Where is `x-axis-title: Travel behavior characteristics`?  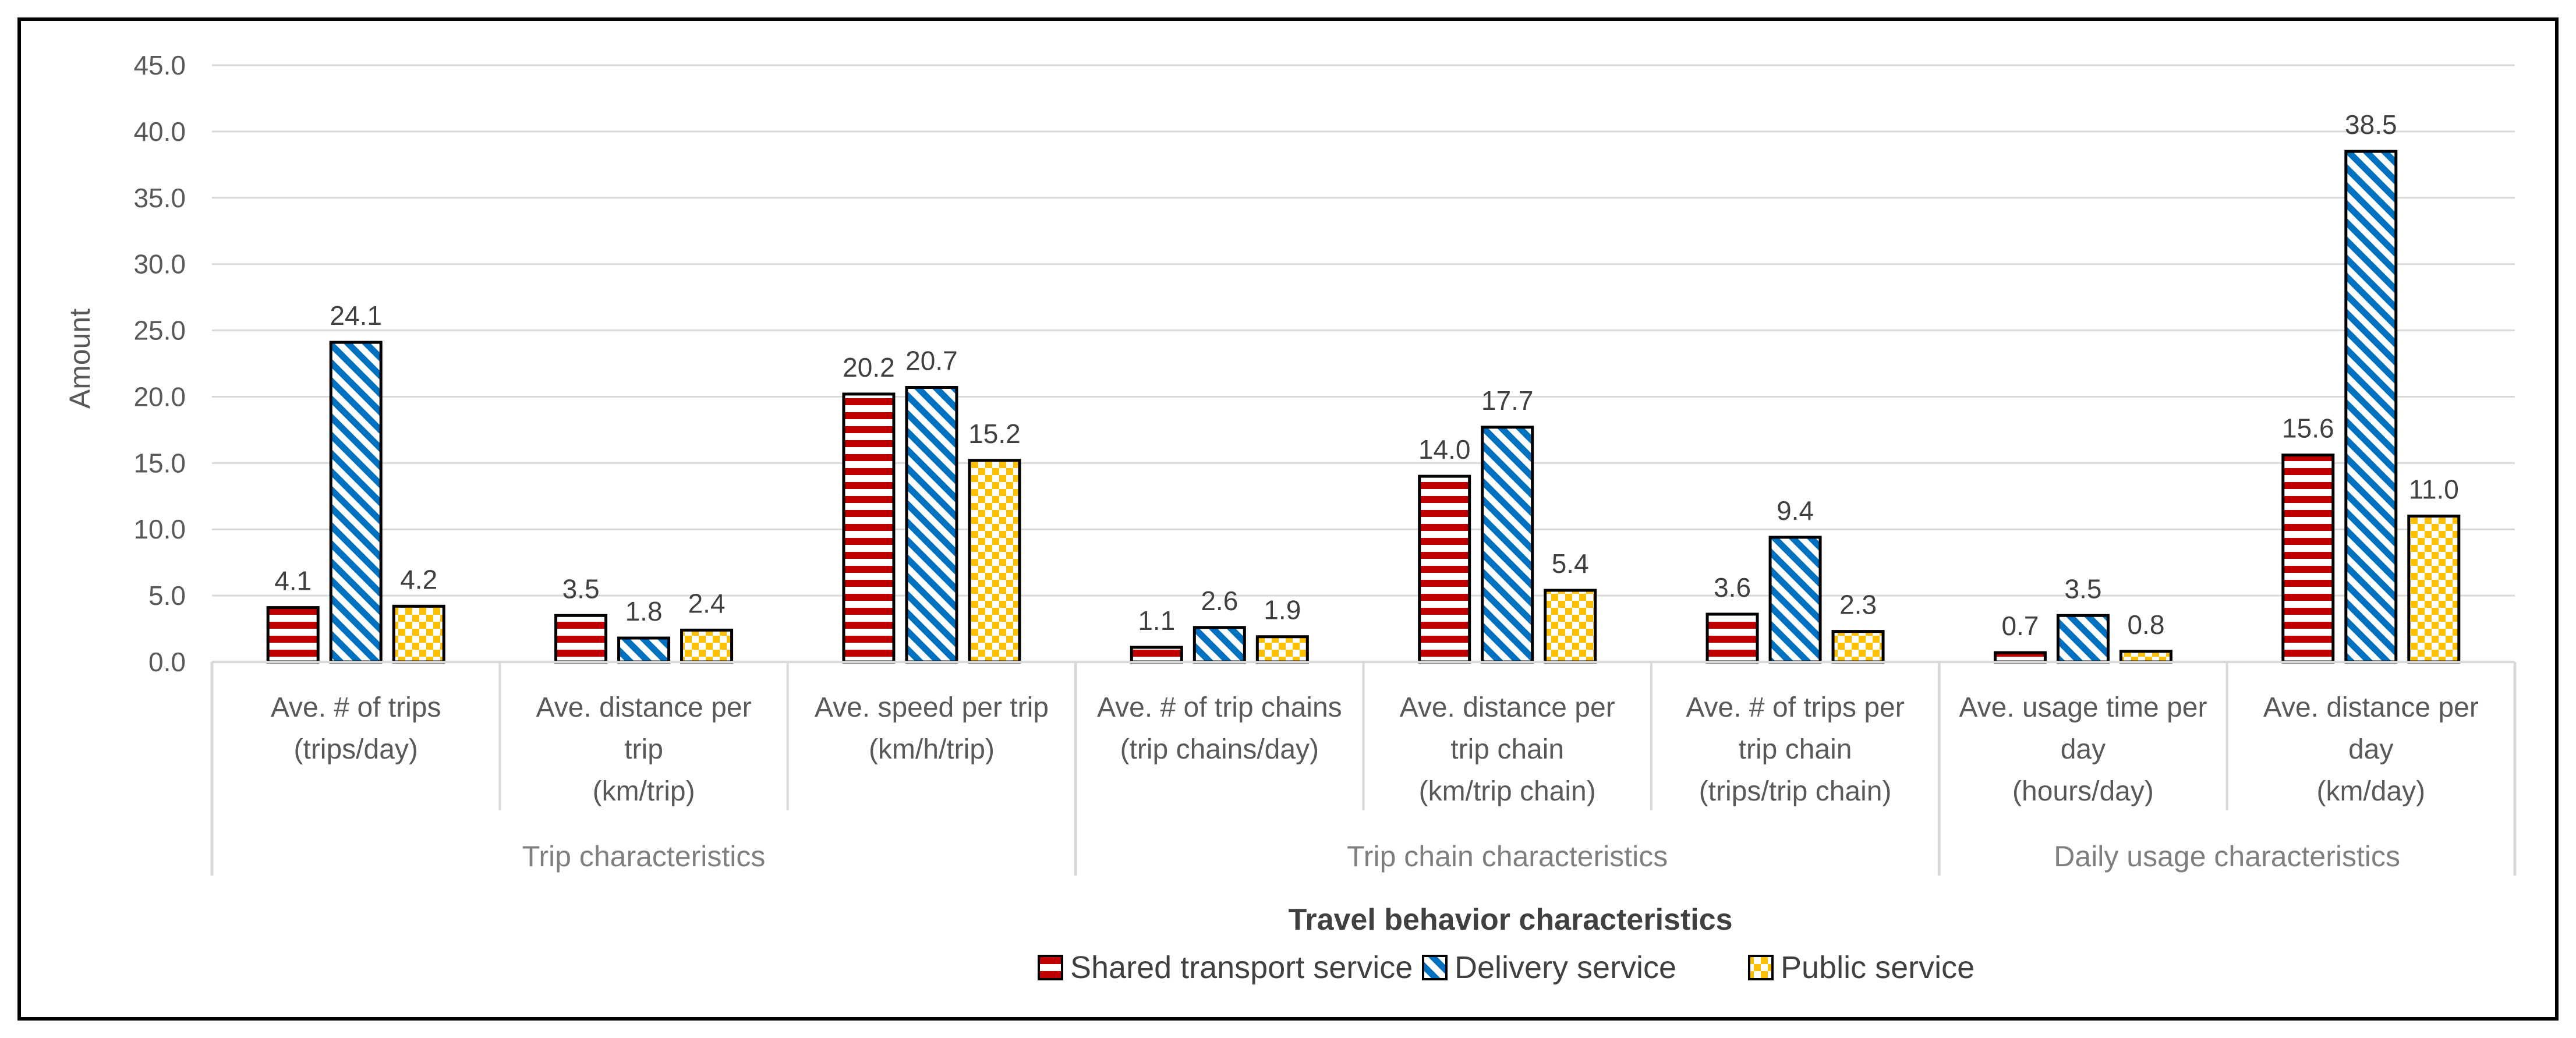
x-axis-title: Travel behavior characteristics is located at coordinates (1510, 920).